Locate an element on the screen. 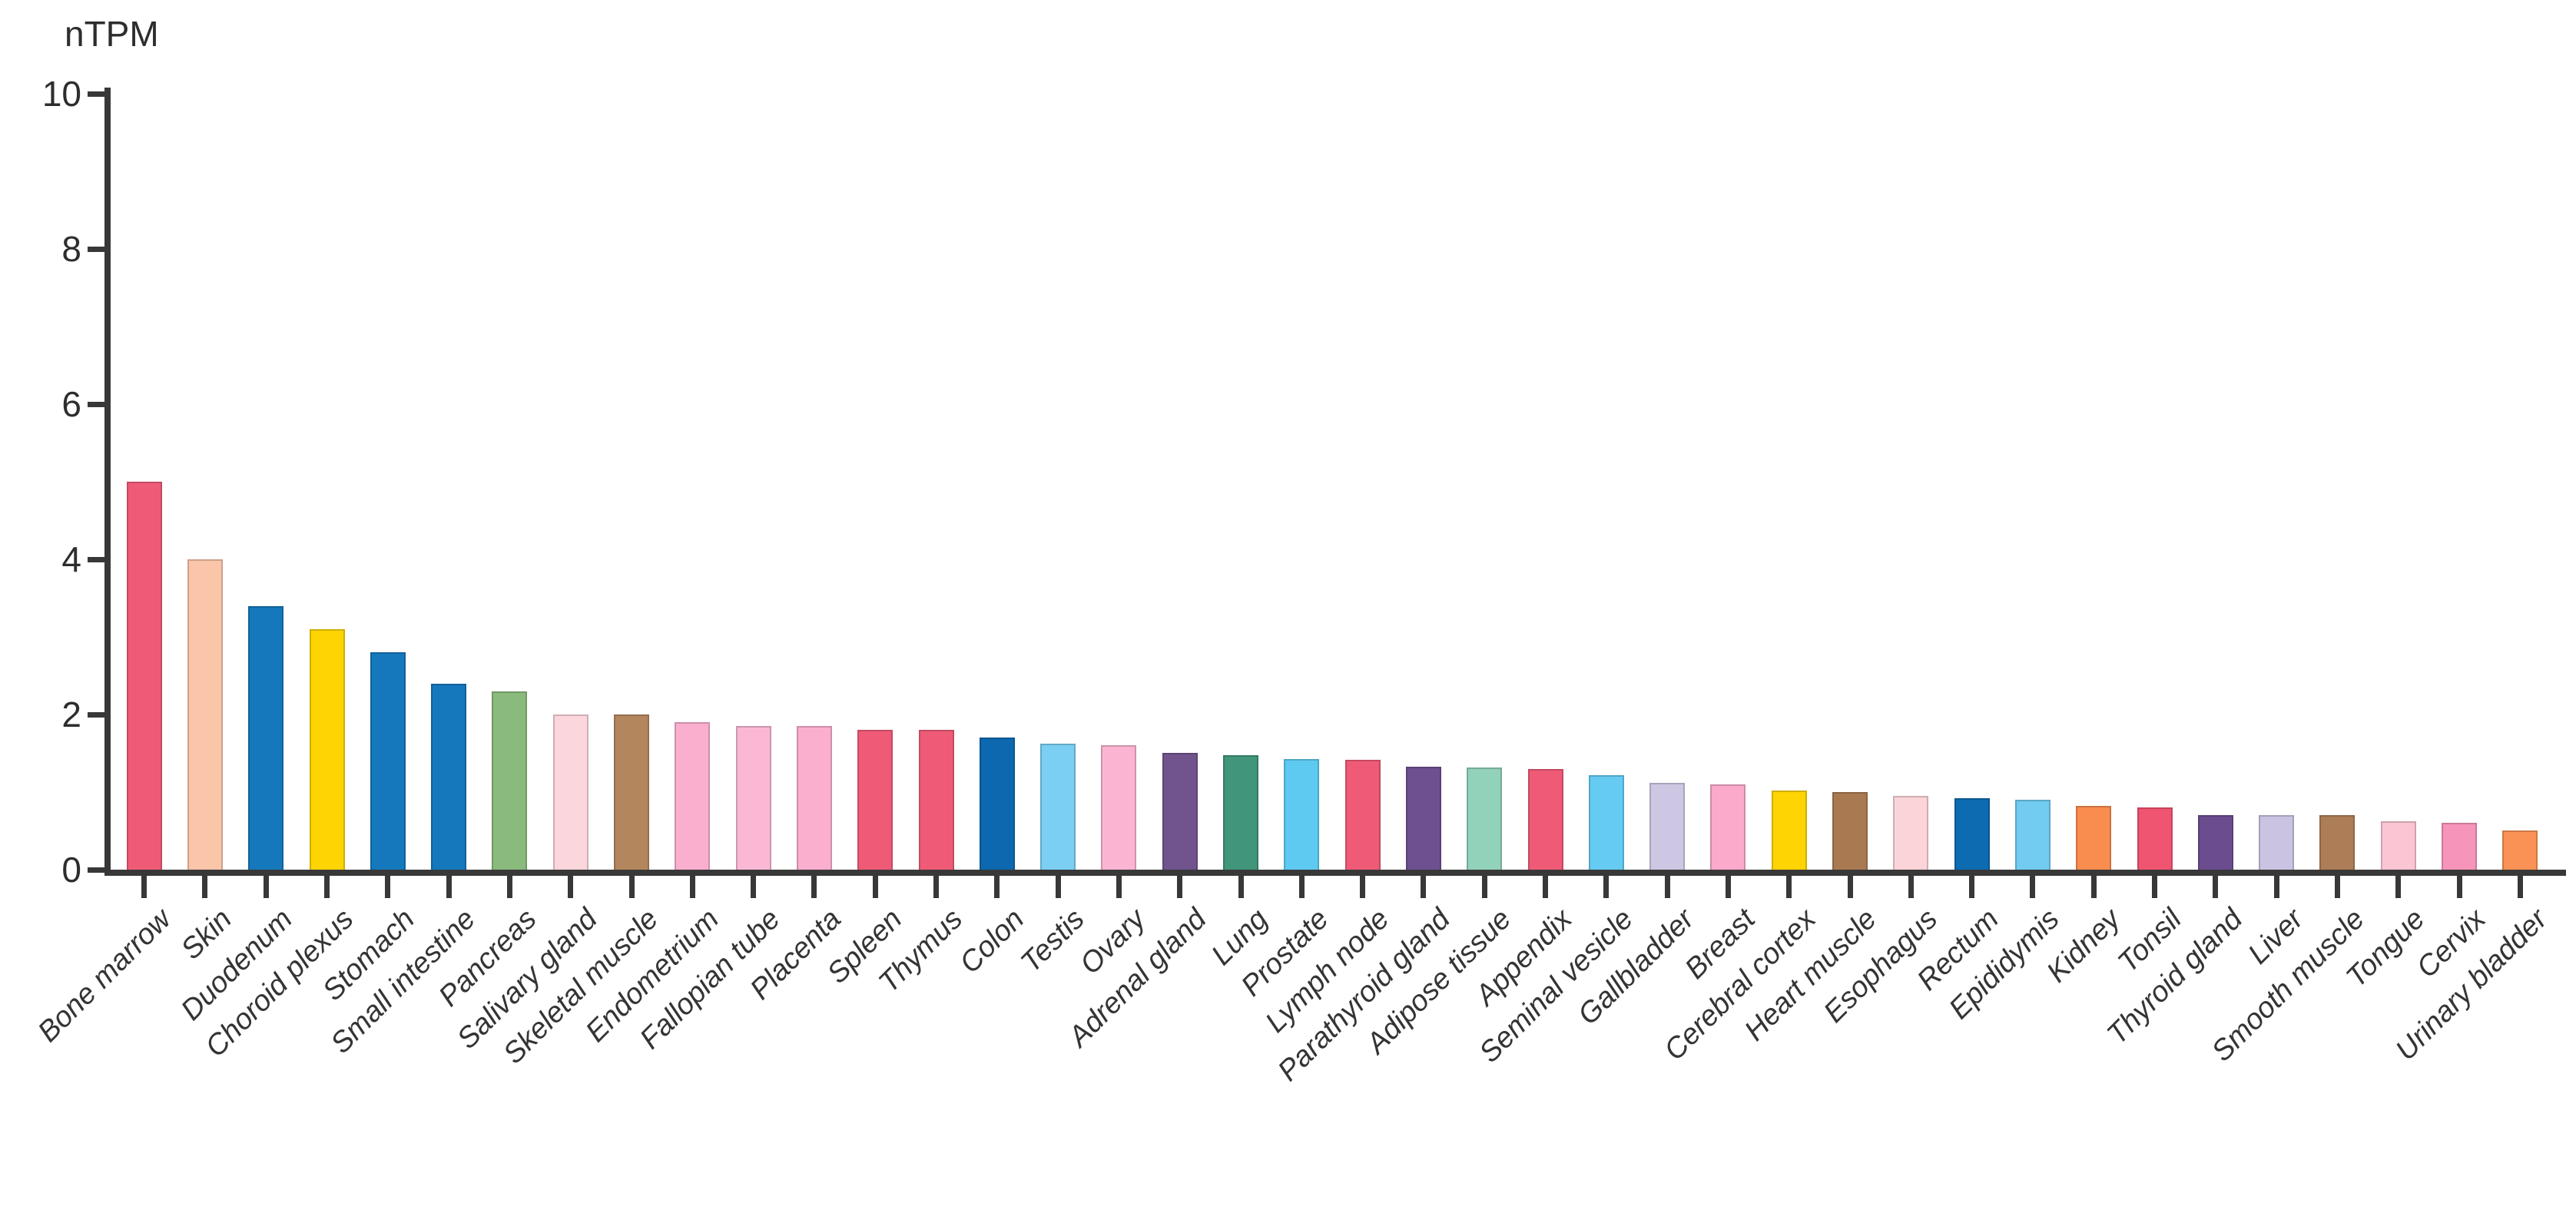 This screenshot has height=1210, width=2576. bar-duodenum is located at coordinates (265, 738).